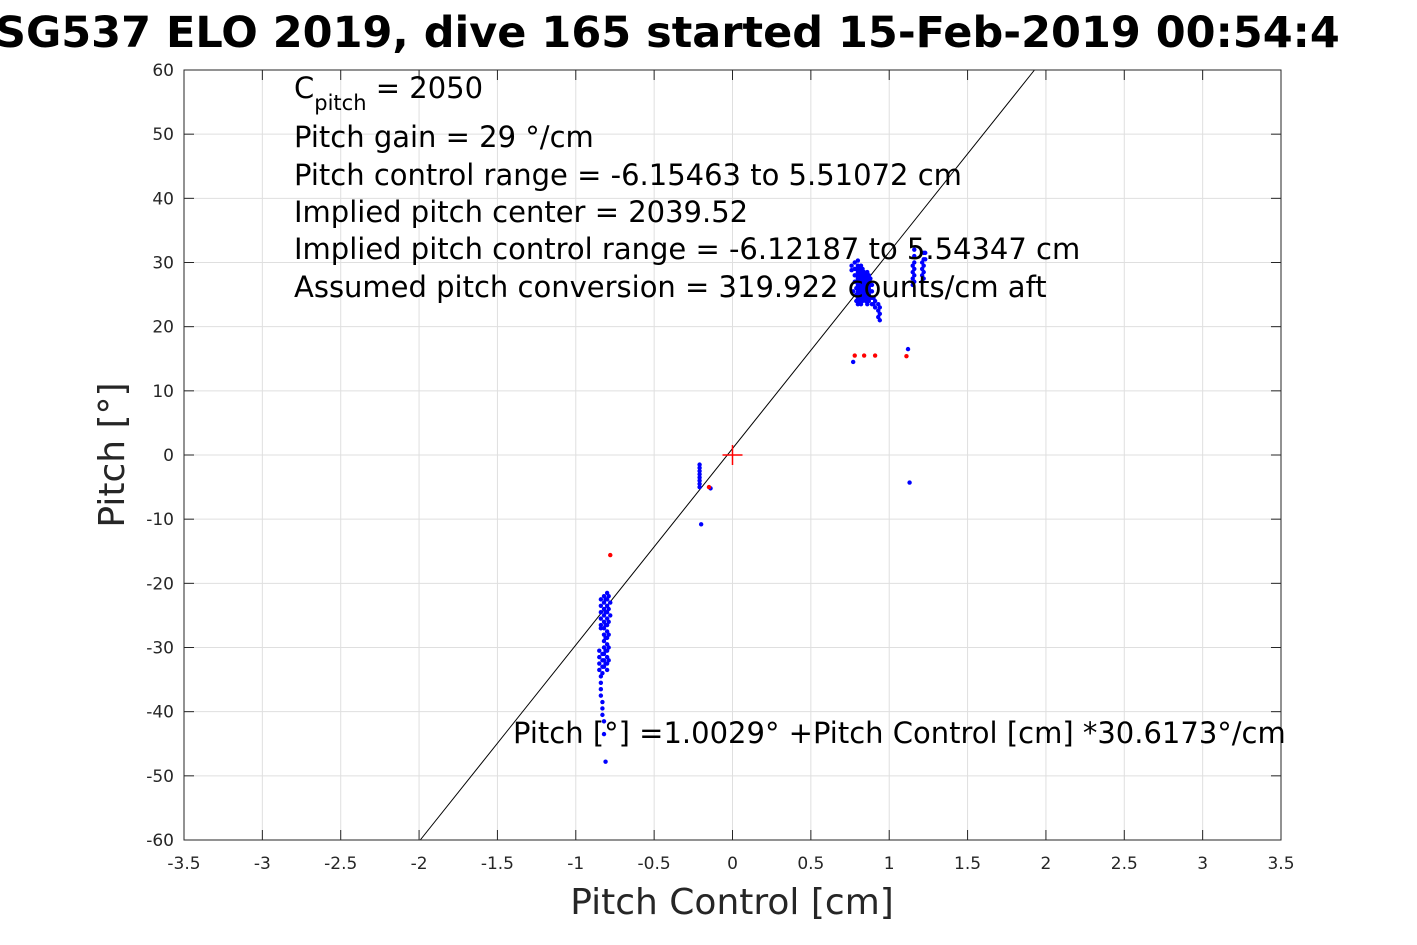  I want to click on y-tick-label: -50, so click(160, 777).